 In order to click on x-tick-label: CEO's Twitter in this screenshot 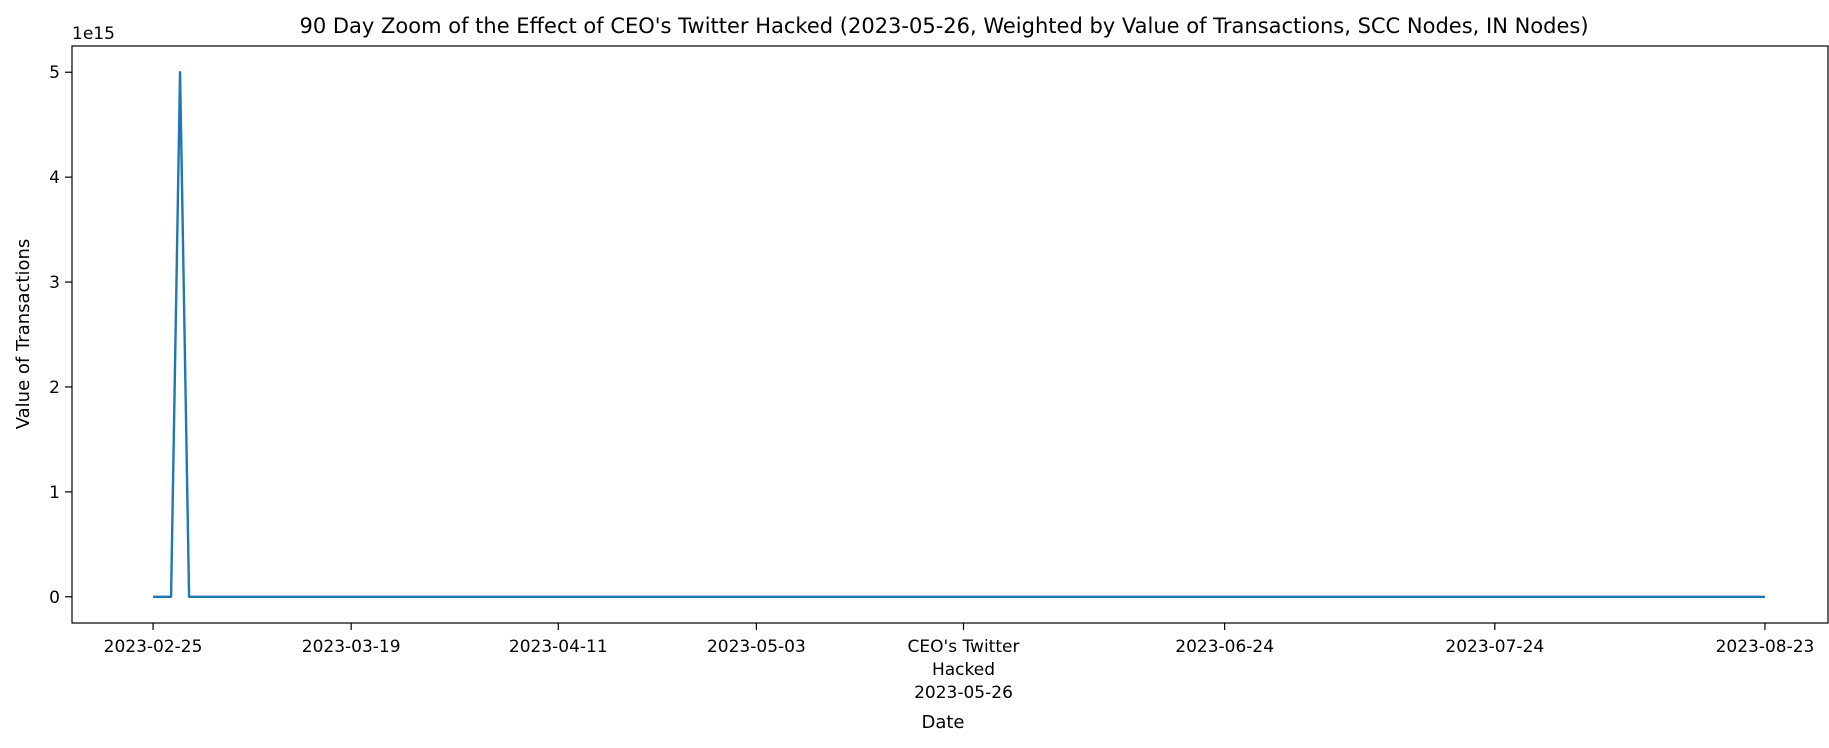, I will do `click(964, 647)`.